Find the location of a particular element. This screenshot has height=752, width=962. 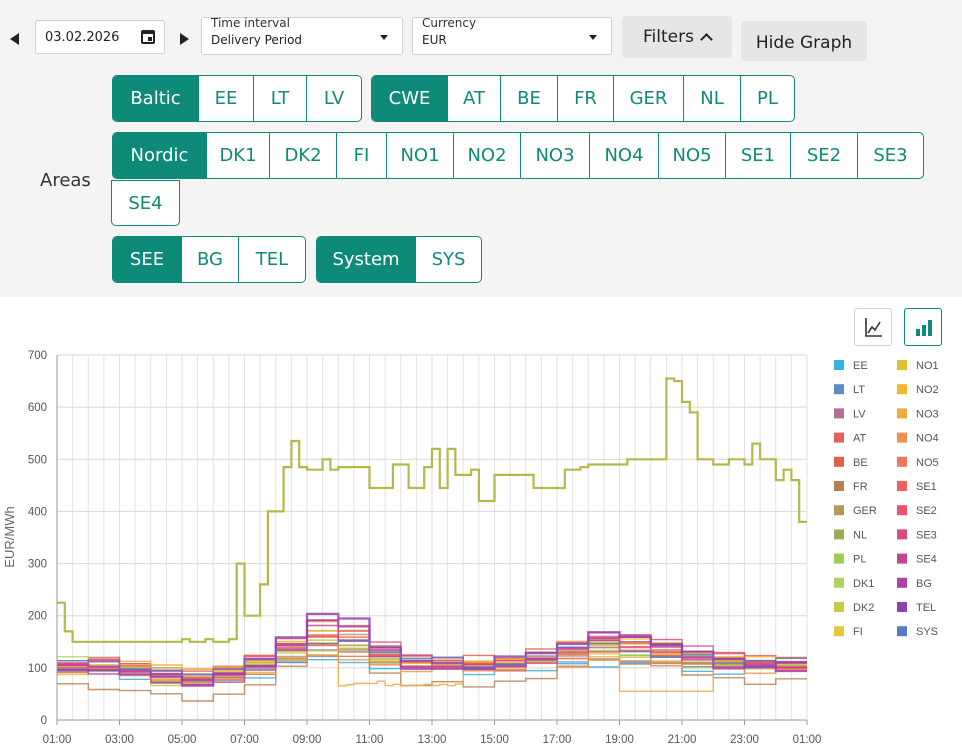

area-tel: TEL is located at coordinates (271, 259).